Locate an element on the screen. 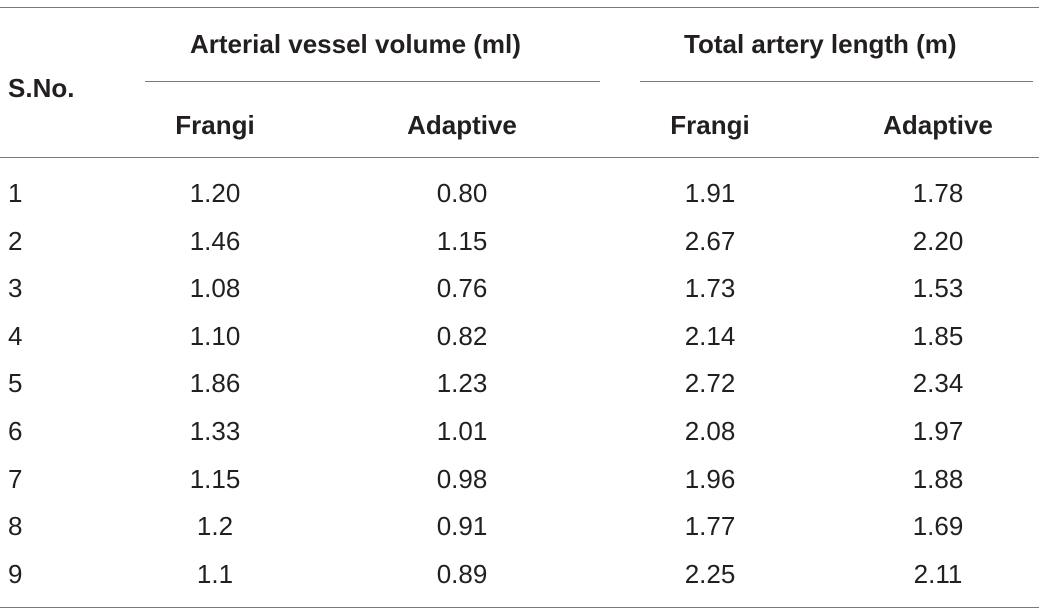 Image resolution: width=1039 pixels, height=614 pixels. cell-length-frangi: 2.25 is located at coordinates (710, 573).